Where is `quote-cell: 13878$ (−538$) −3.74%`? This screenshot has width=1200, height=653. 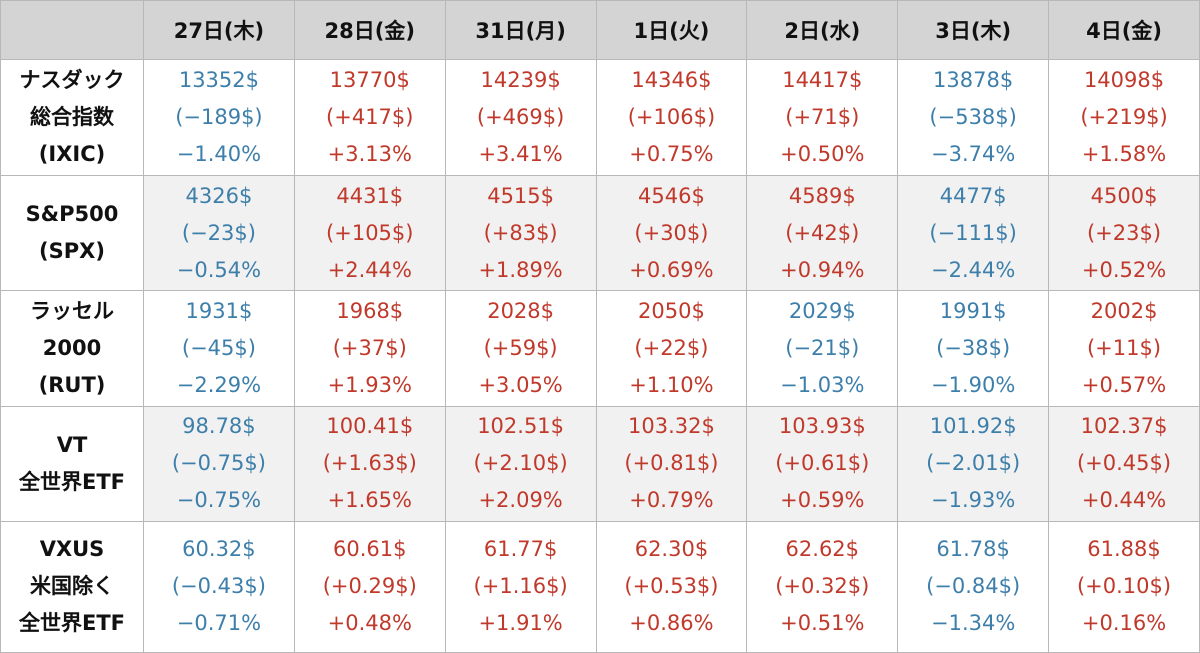
quote-cell: 13878$ (−538$) −3.74% is located at coordinates (973, 117).